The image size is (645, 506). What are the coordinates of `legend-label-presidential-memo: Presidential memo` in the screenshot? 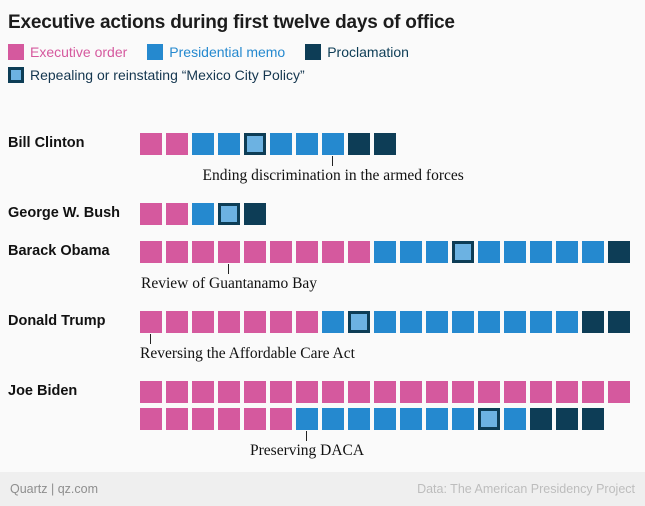 It's located at (227, 51).